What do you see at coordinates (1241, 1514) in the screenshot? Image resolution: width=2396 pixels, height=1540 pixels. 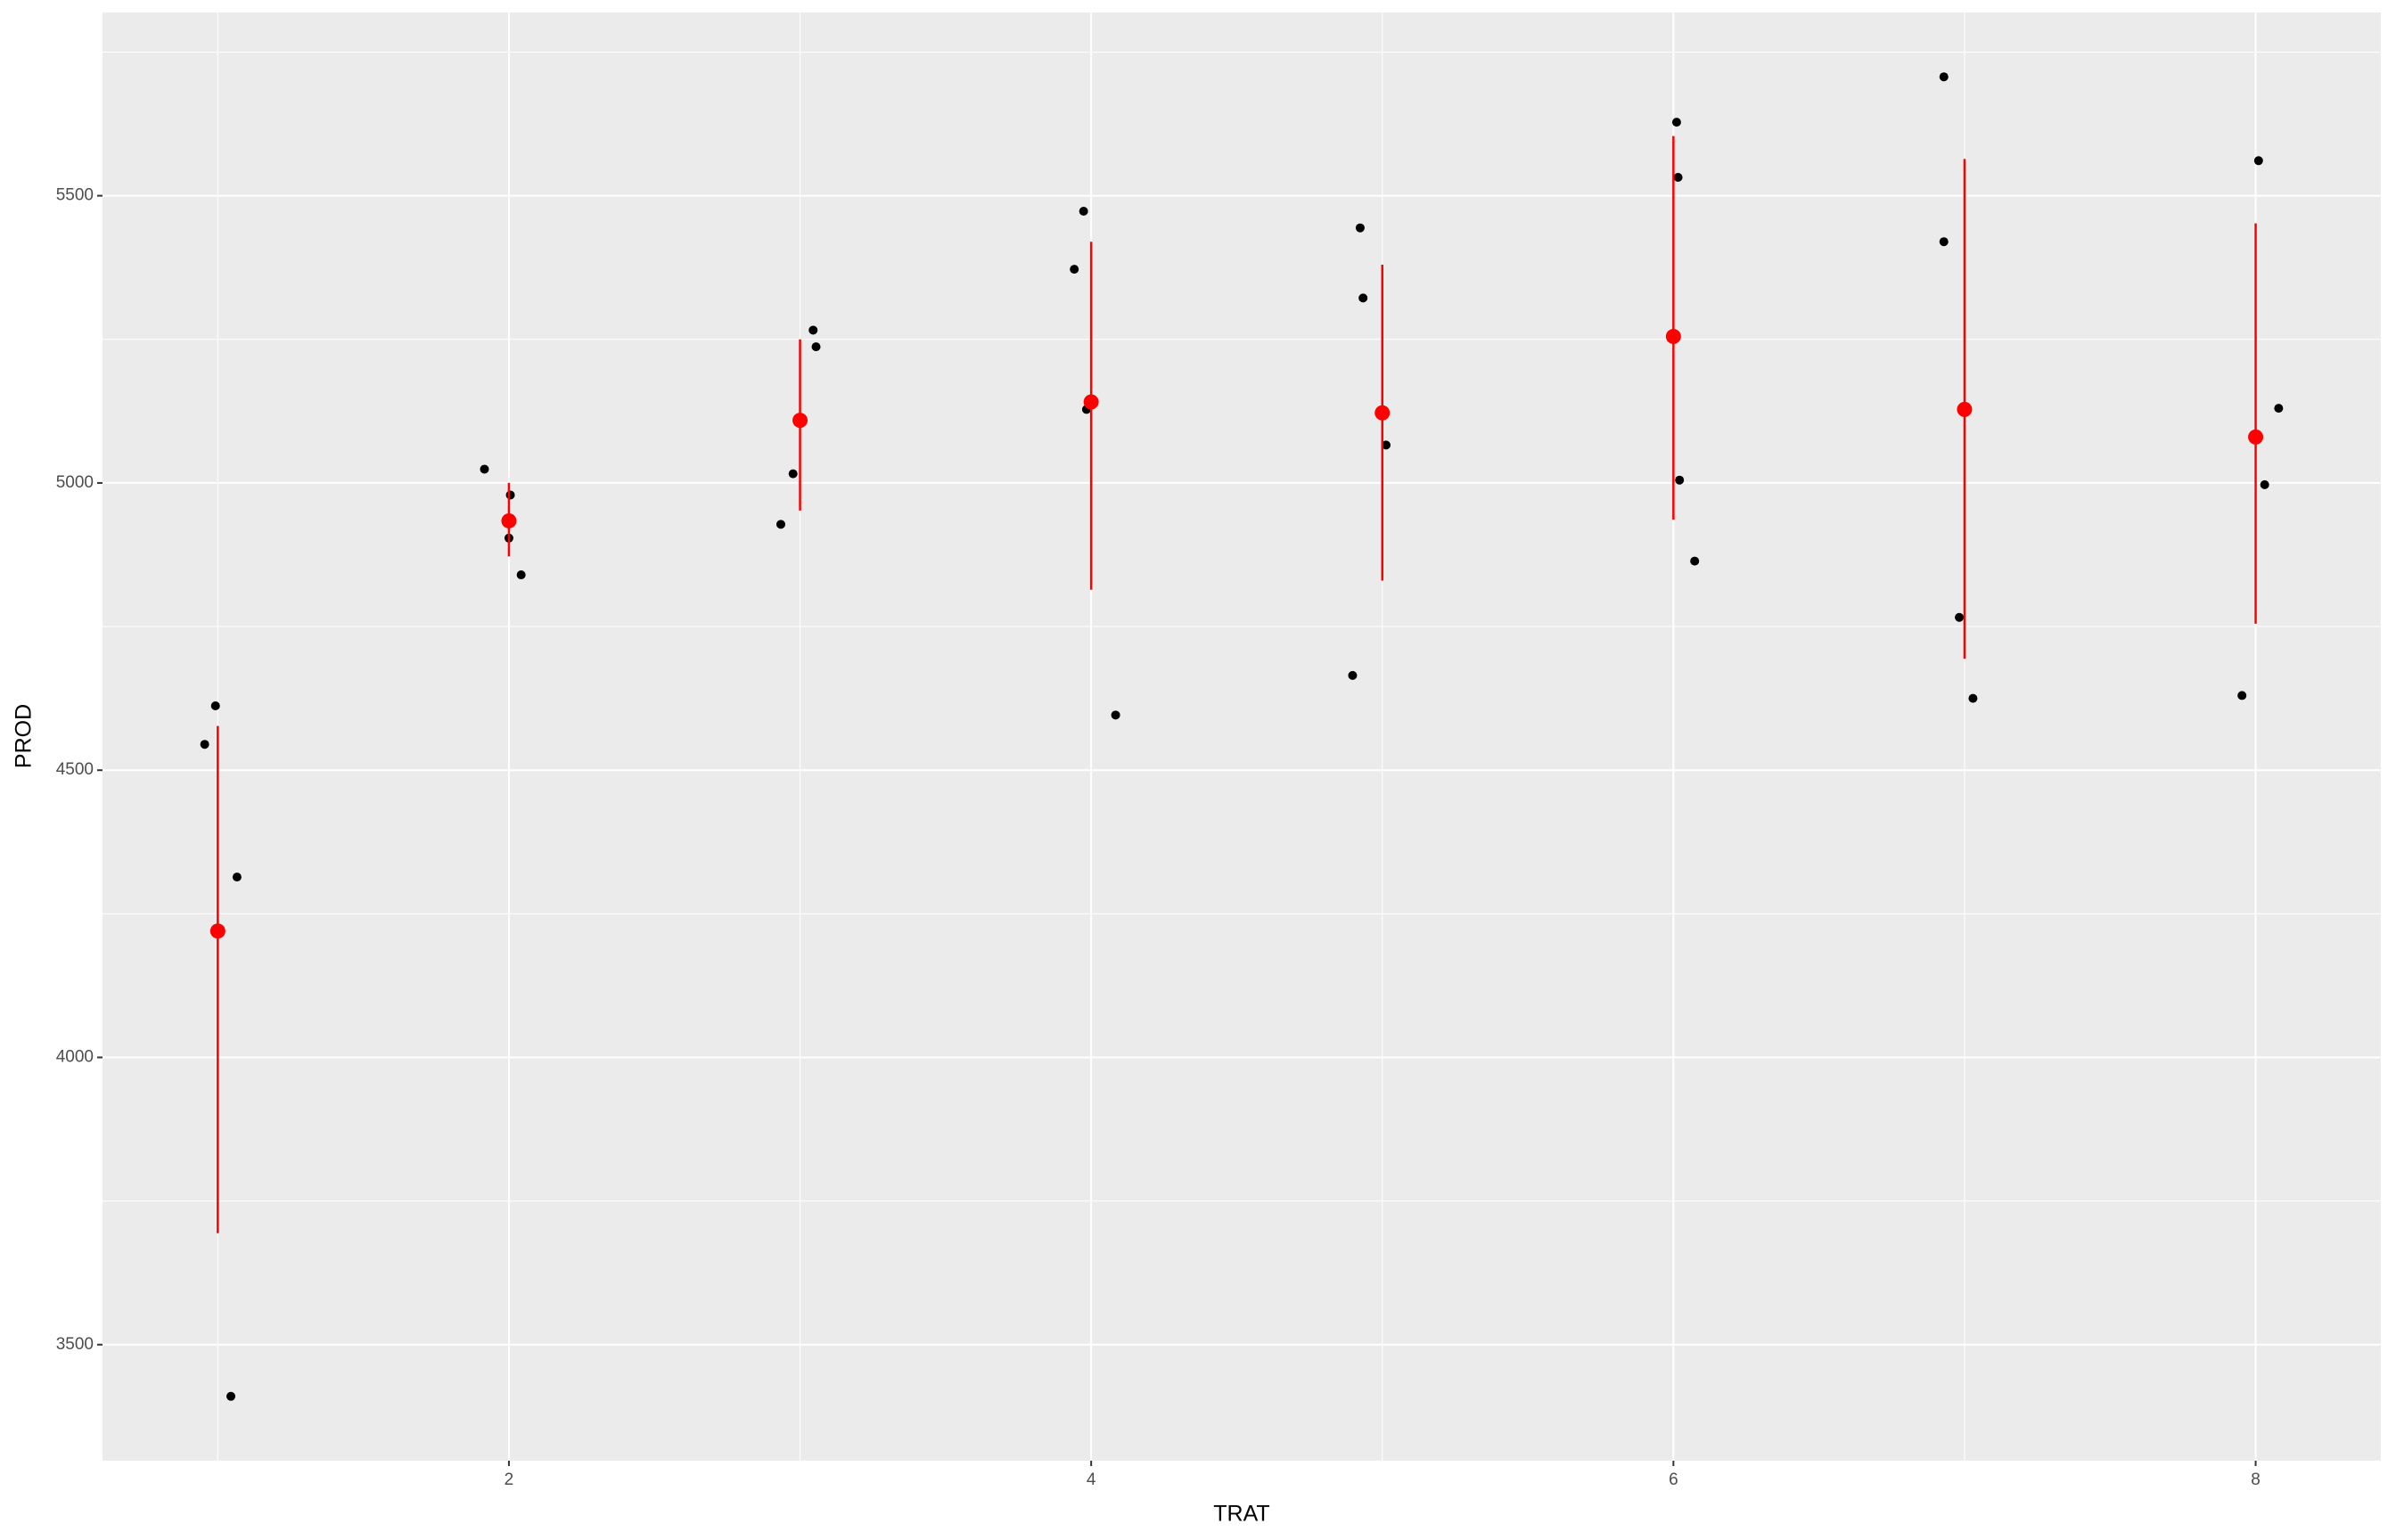 I see `x-axis-title: TRAT` at bounding box center [1241, 1514].